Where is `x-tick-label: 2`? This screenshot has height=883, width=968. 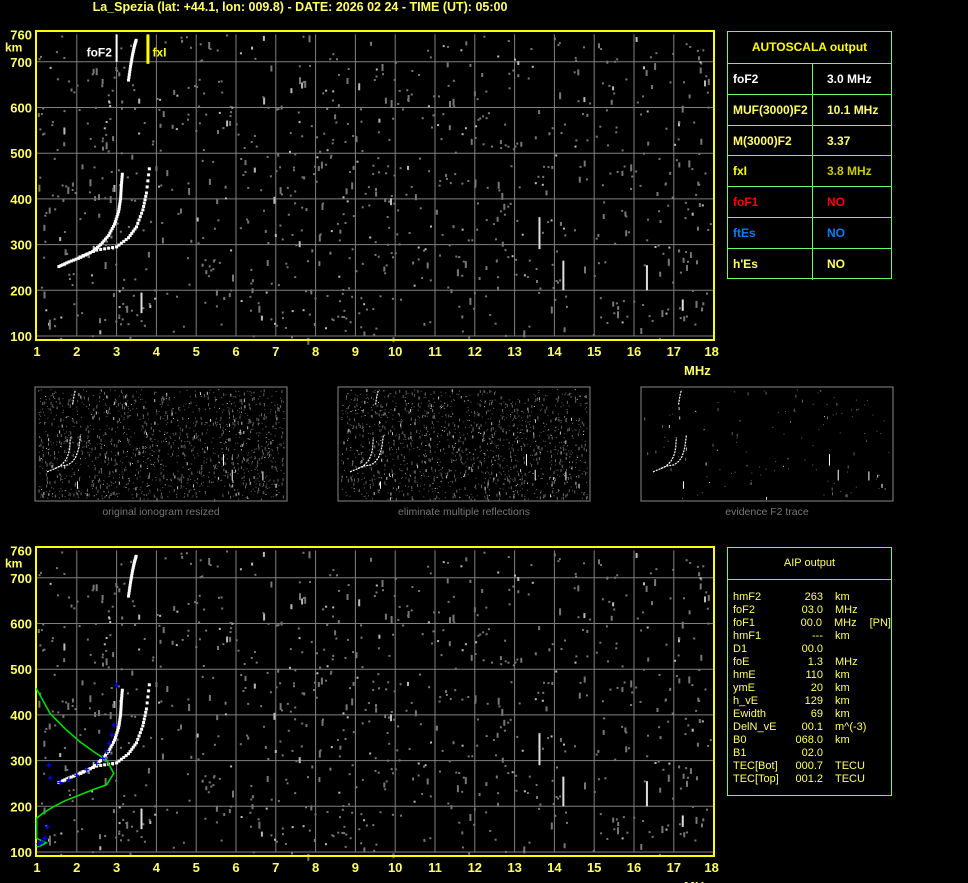 x-tick-label: 2 is located at coordinates (76, 351).